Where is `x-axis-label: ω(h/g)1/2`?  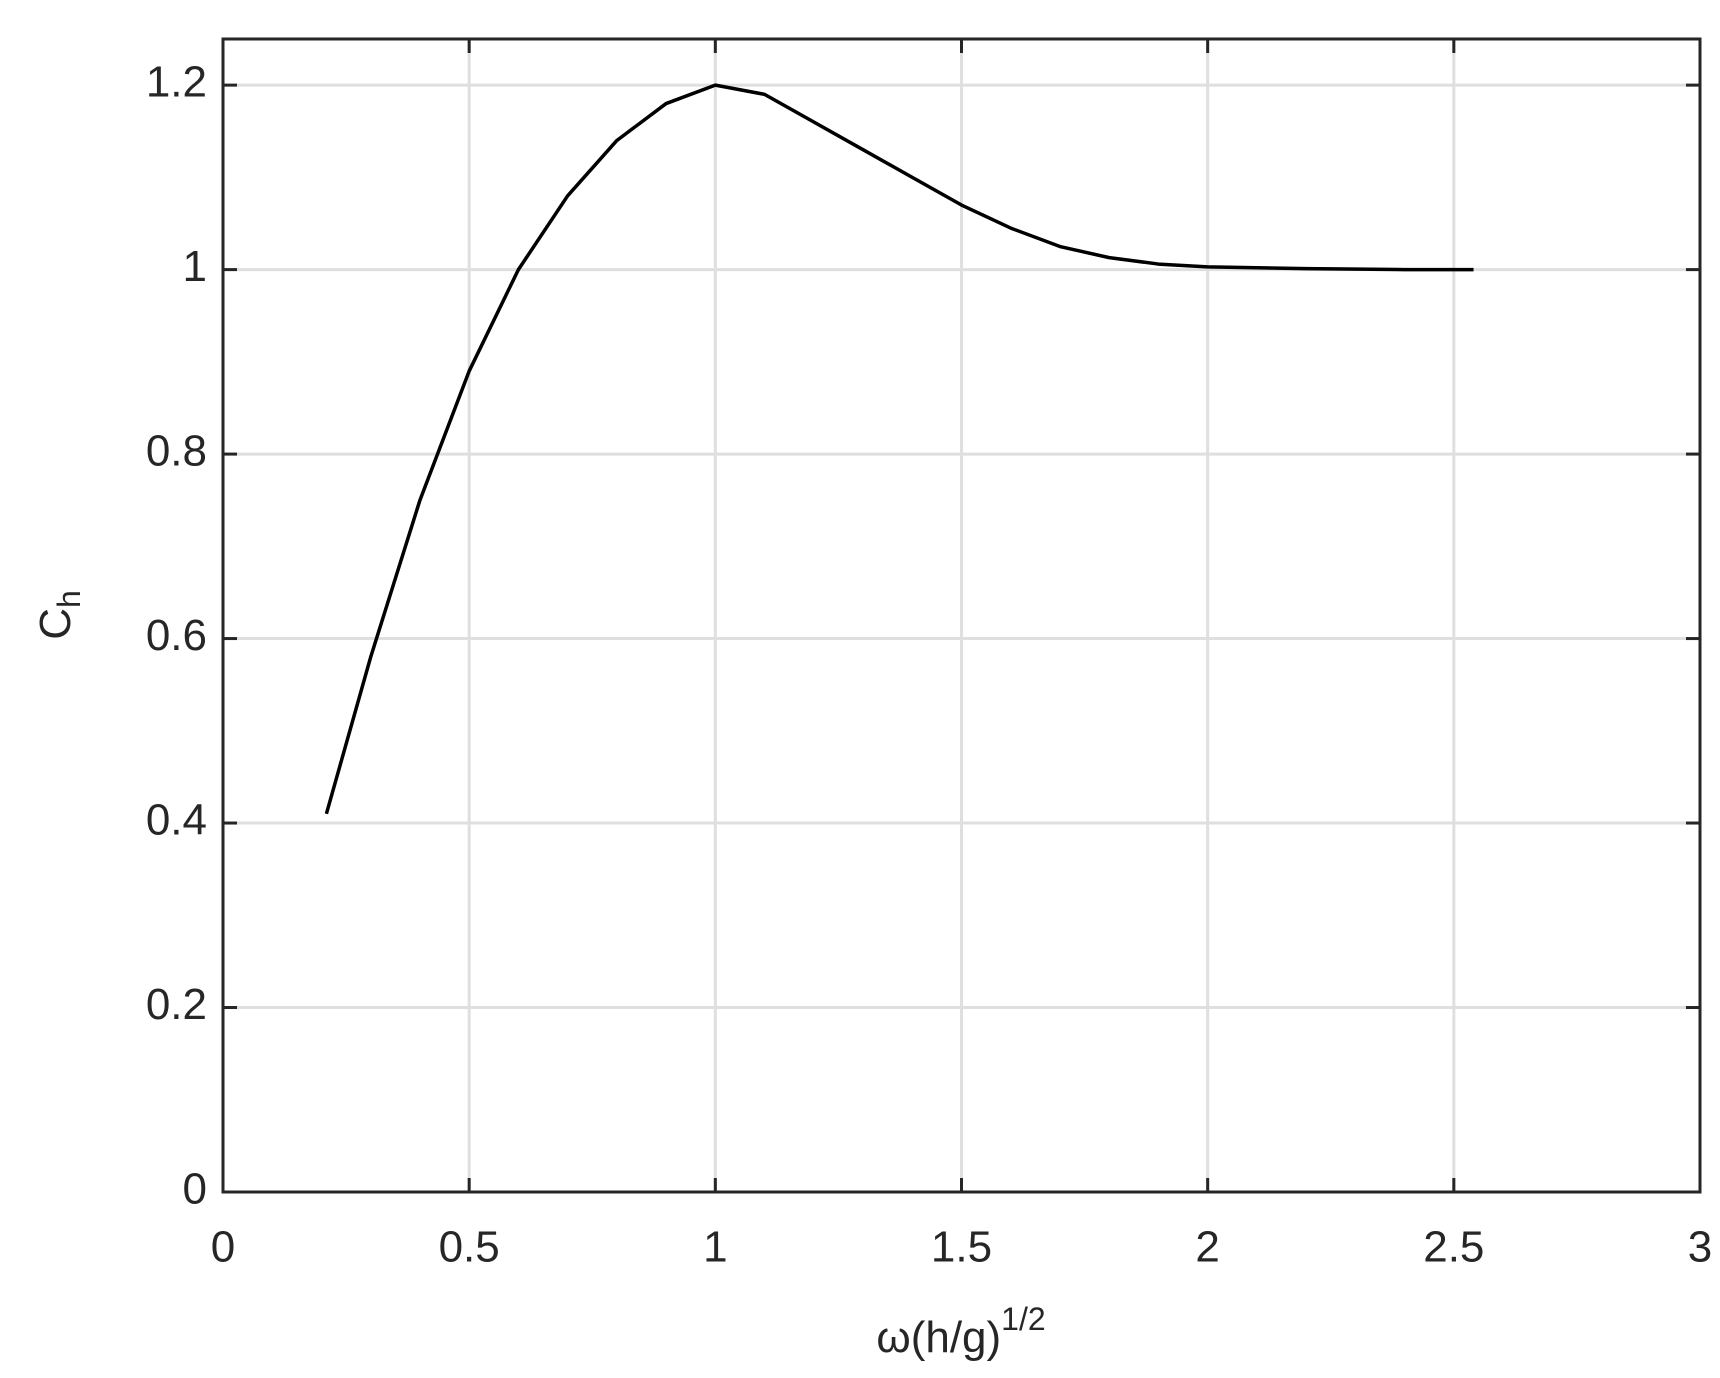 x-axis-label: ω(h/g)1/2 is located at coordinates (960, 1331).